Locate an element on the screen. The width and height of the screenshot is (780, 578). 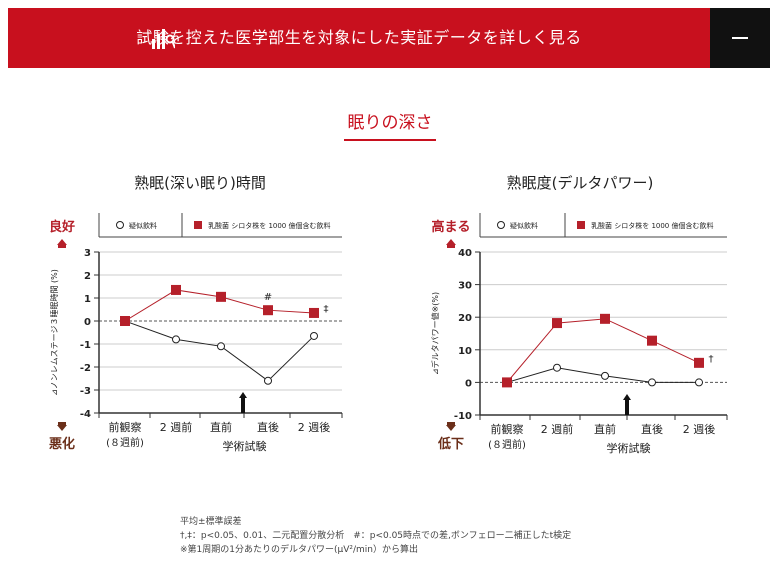
chart-2-title: 熟眠度(デルタパワー) is located at coordinates (580, 183).